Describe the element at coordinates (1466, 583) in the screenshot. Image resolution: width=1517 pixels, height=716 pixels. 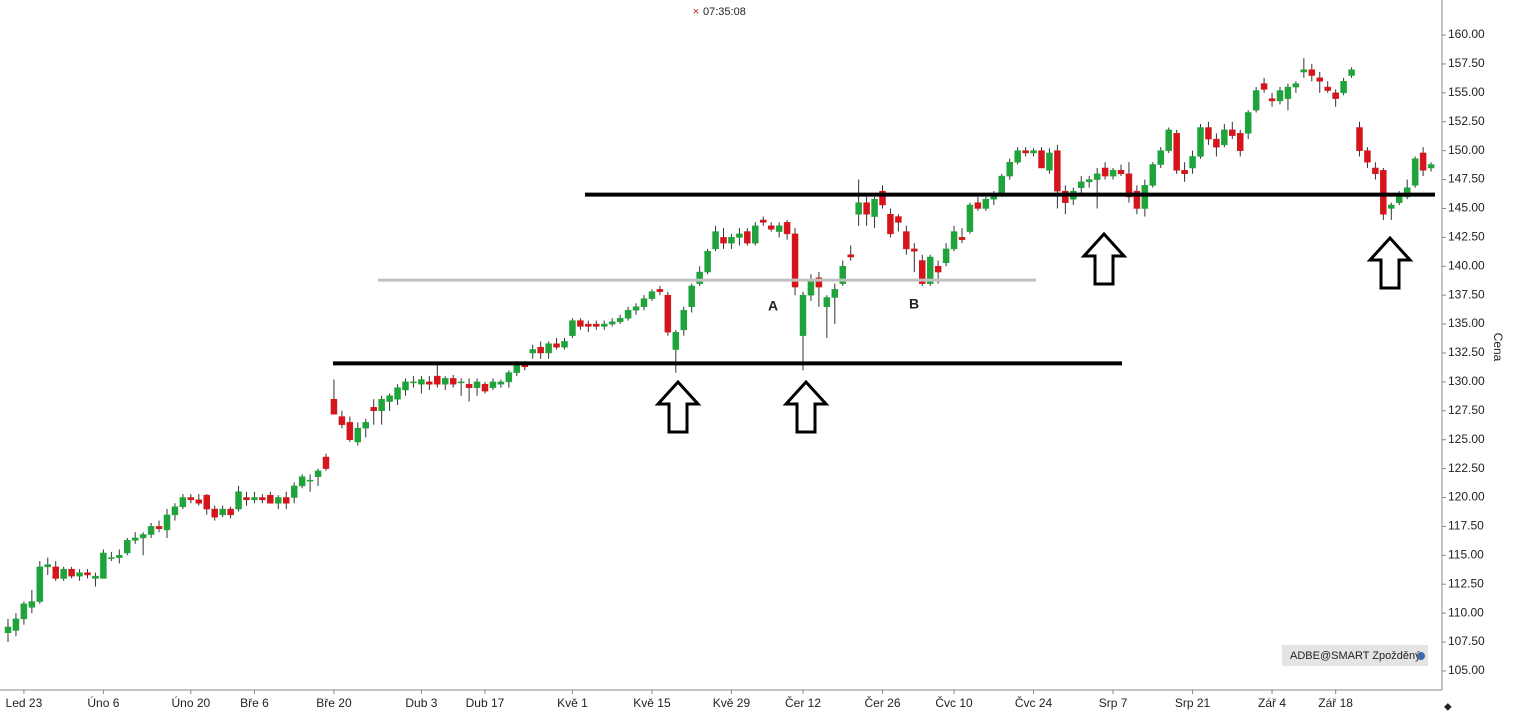
I see `y-tick-label: 112.50` at that location.